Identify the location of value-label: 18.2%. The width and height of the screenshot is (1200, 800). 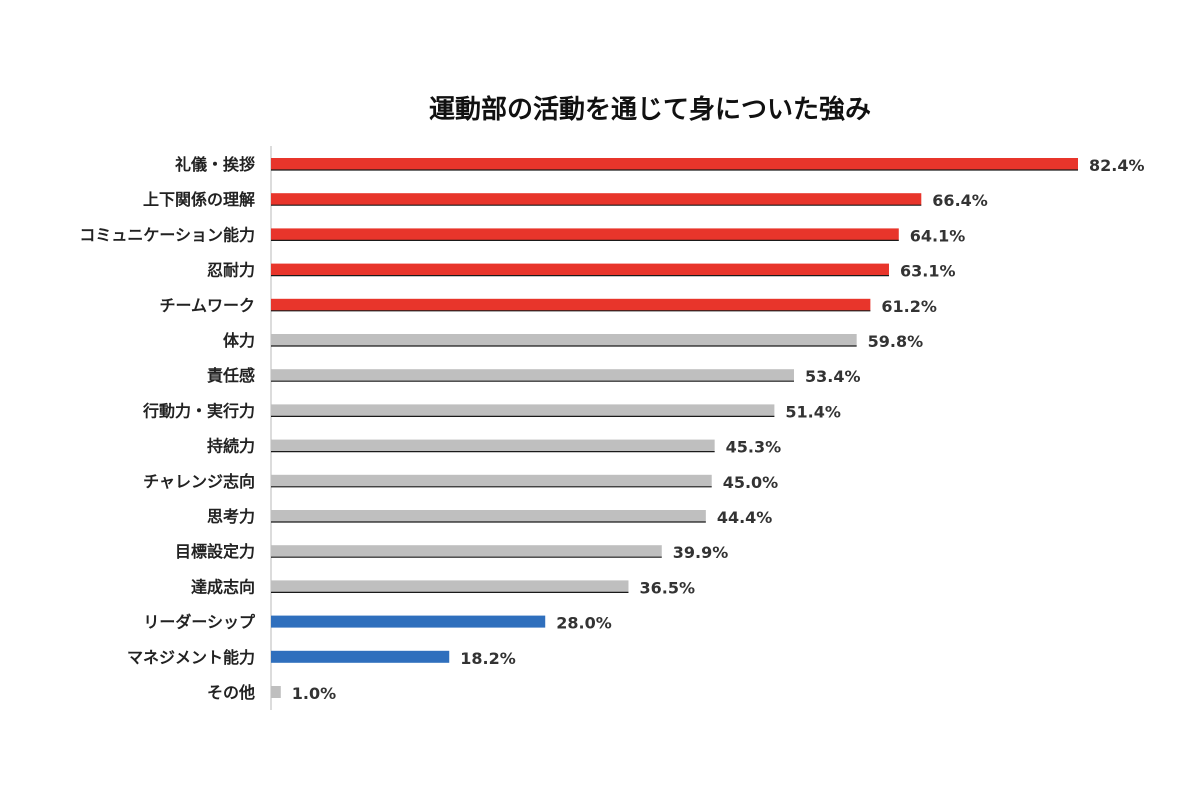
(488, 658).